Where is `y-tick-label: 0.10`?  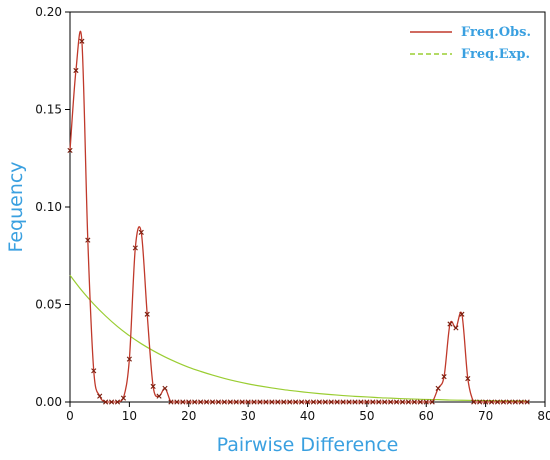
y-tick-label: 0.10 is located at coordinates (48, 207).